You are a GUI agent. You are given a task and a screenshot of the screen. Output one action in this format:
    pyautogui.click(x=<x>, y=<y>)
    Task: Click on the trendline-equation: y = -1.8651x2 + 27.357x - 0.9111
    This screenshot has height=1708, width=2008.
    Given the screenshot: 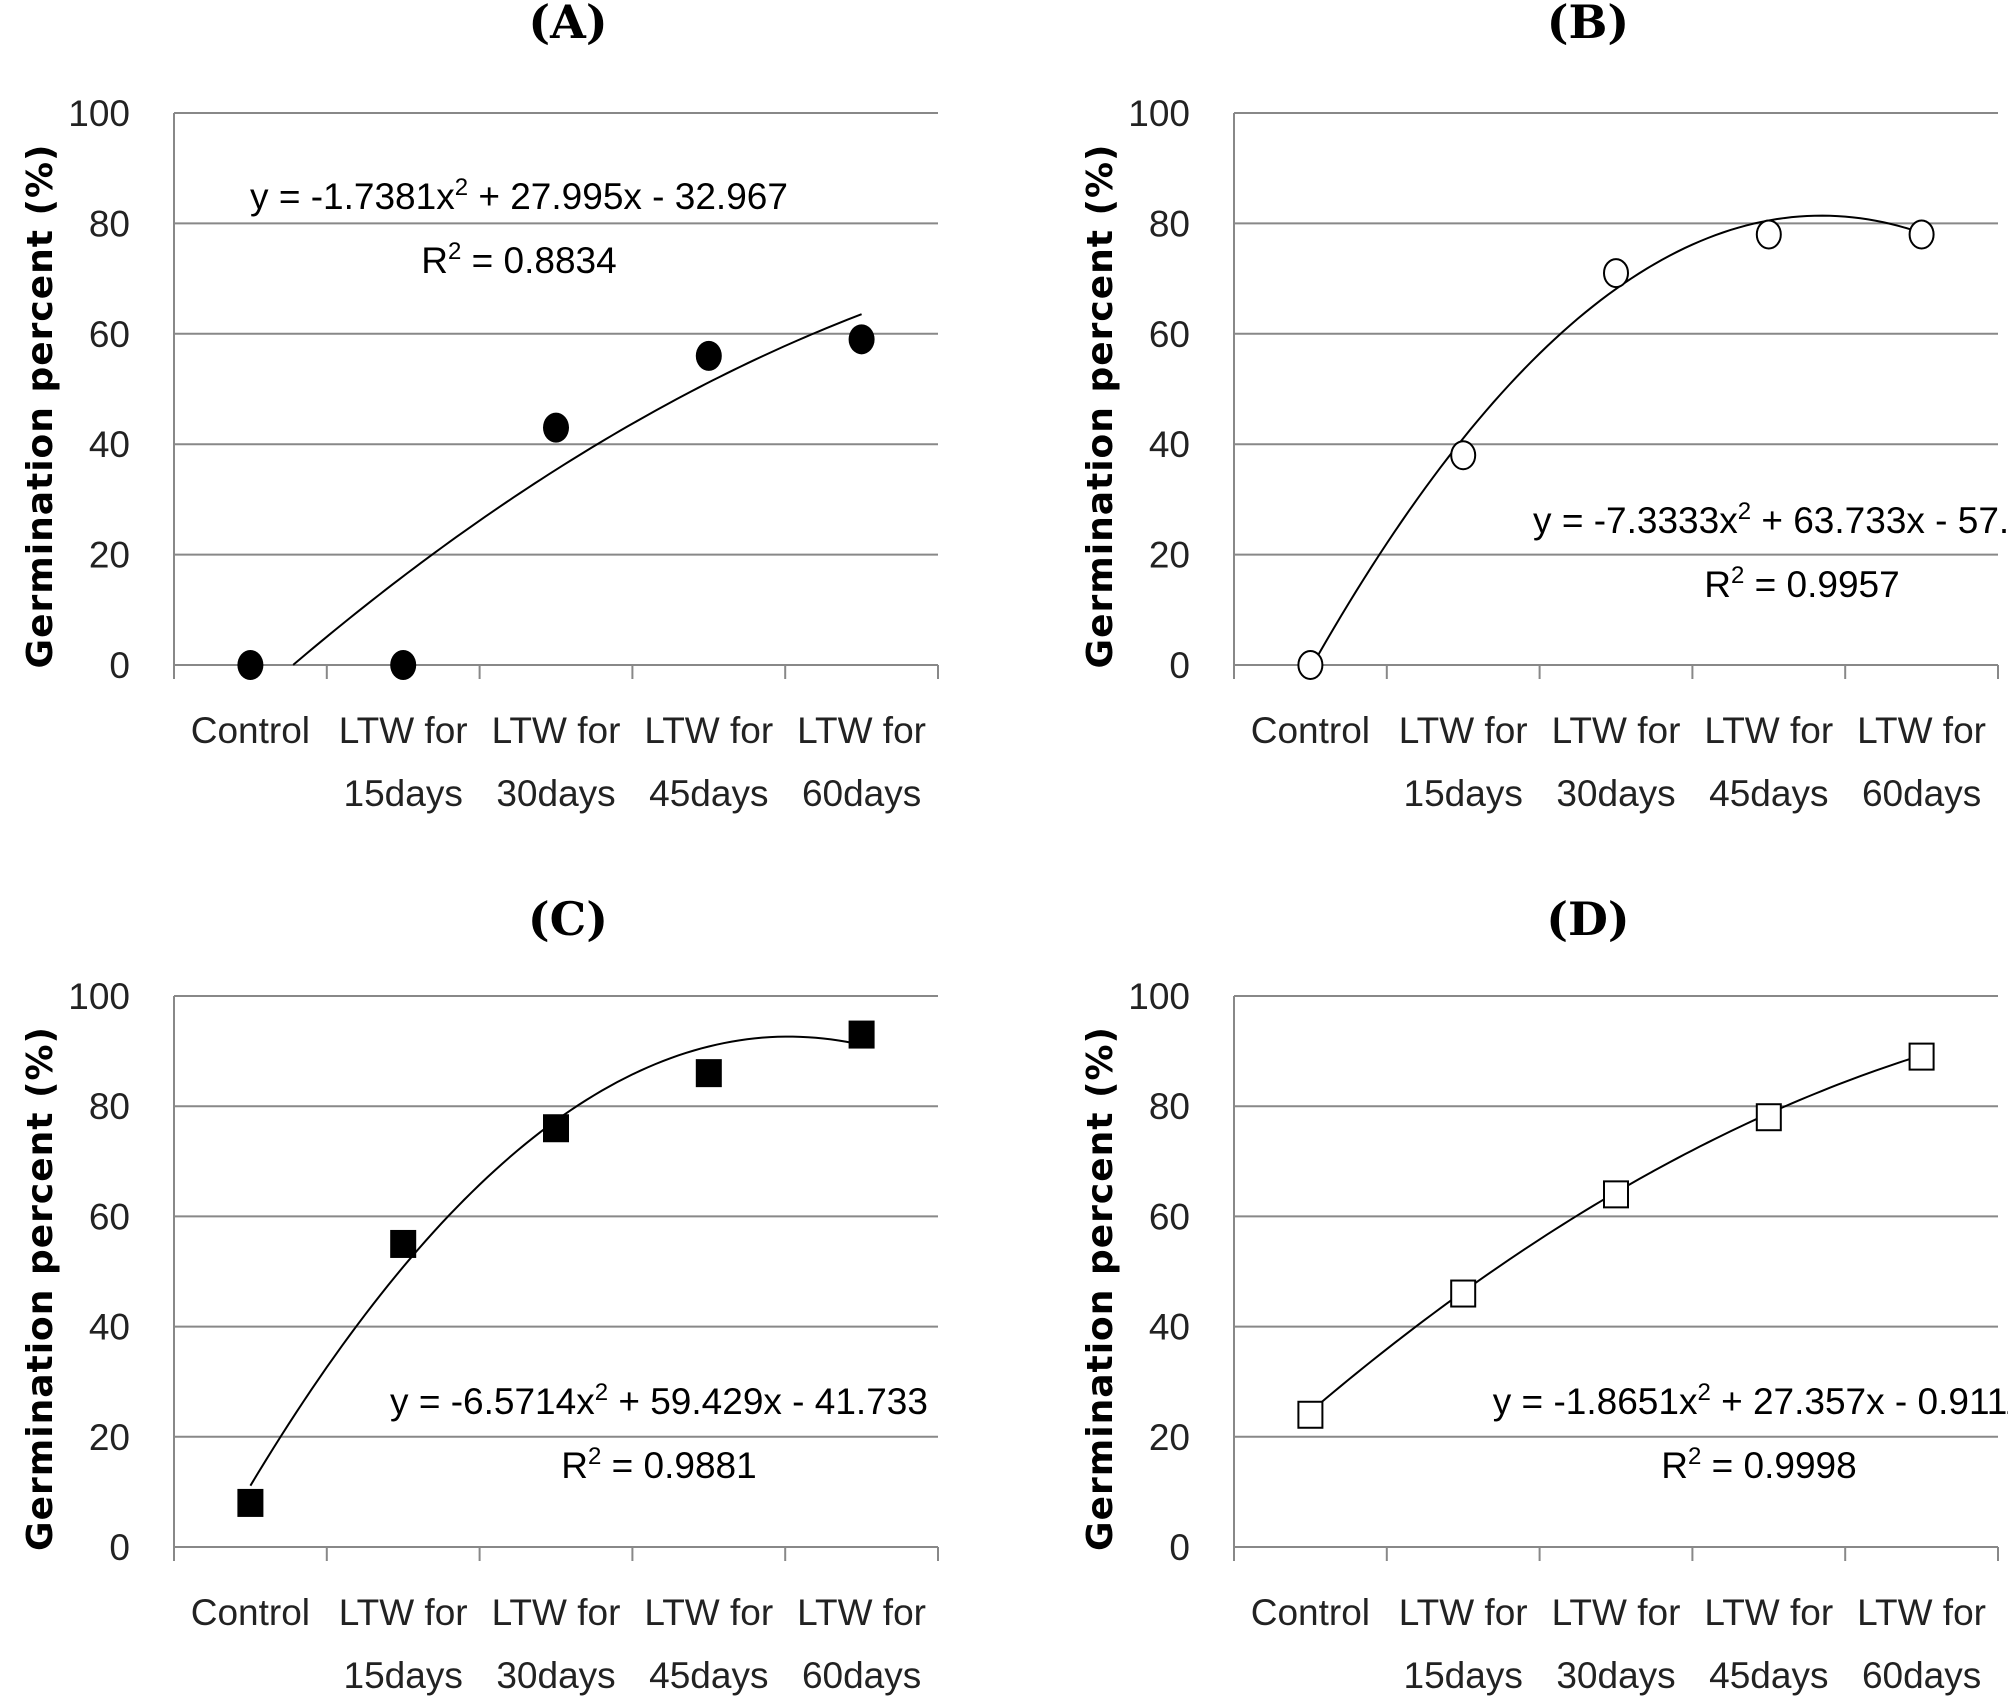 What is the action you would take?
    pyautogui.click(x=1750, y=1400)
    